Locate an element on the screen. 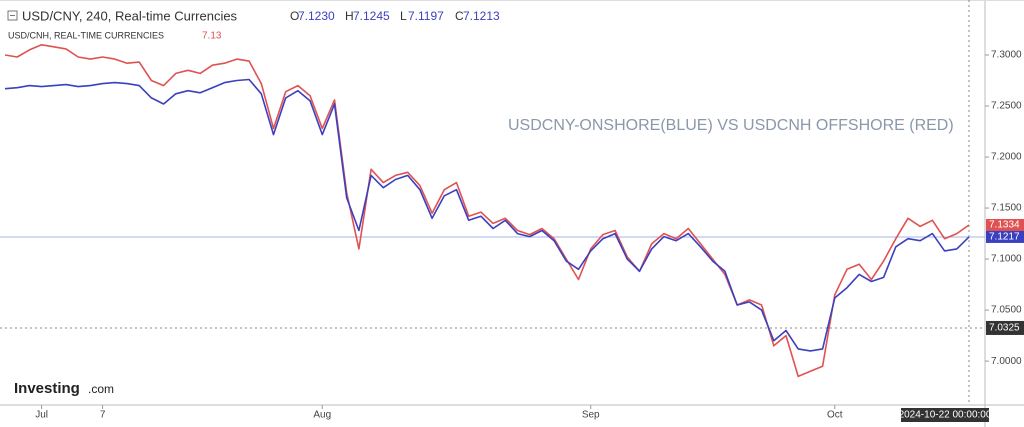  symbol-title: USD/CNY, 240, Real-time Currencies is located at coordinates (130, 15).